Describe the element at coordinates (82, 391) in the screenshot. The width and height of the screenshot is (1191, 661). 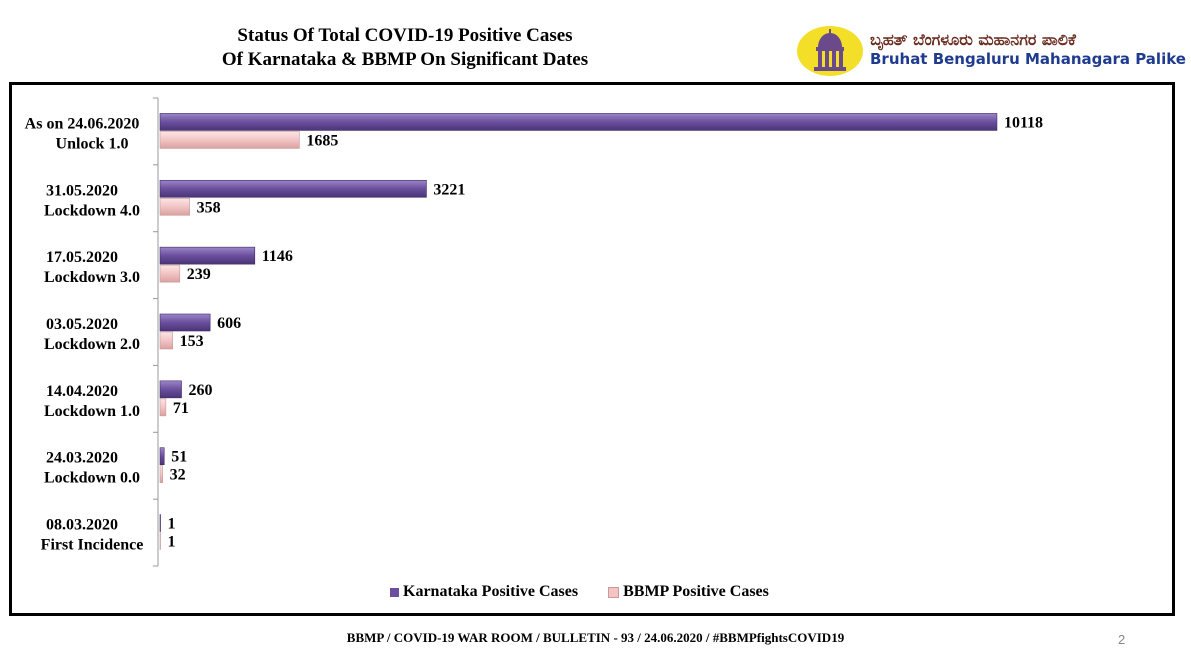
I see `category-date-label: 14.04.2020` at that location.